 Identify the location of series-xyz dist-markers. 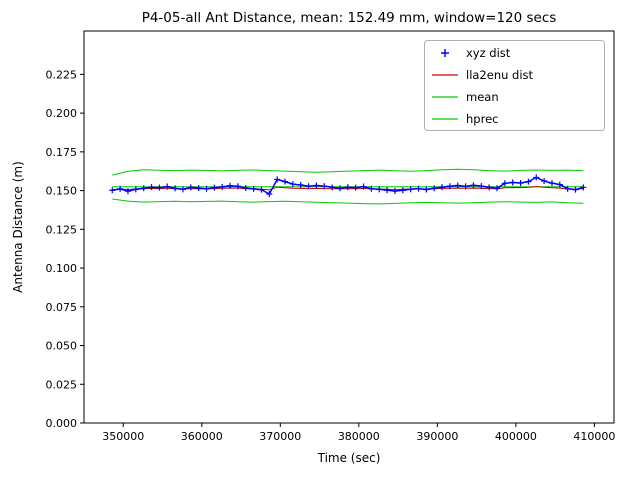
(348, 185).